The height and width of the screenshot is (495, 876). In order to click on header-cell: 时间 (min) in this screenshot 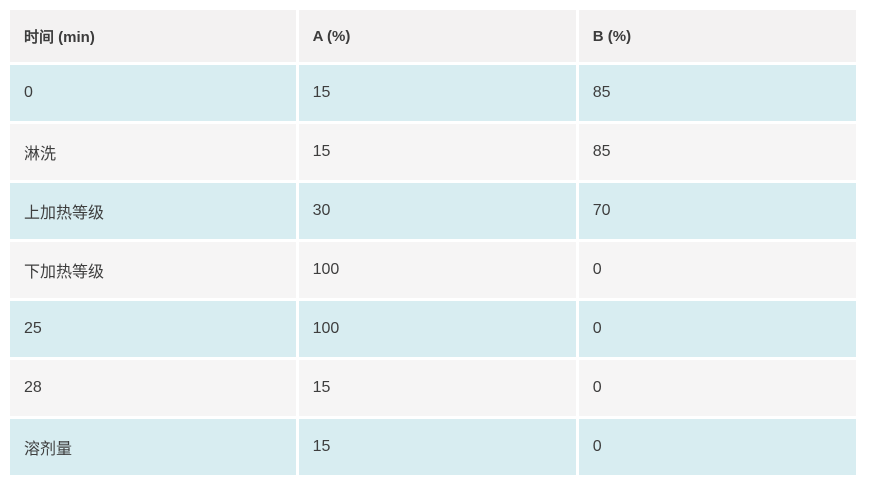, I will do `click(153, 36)`.